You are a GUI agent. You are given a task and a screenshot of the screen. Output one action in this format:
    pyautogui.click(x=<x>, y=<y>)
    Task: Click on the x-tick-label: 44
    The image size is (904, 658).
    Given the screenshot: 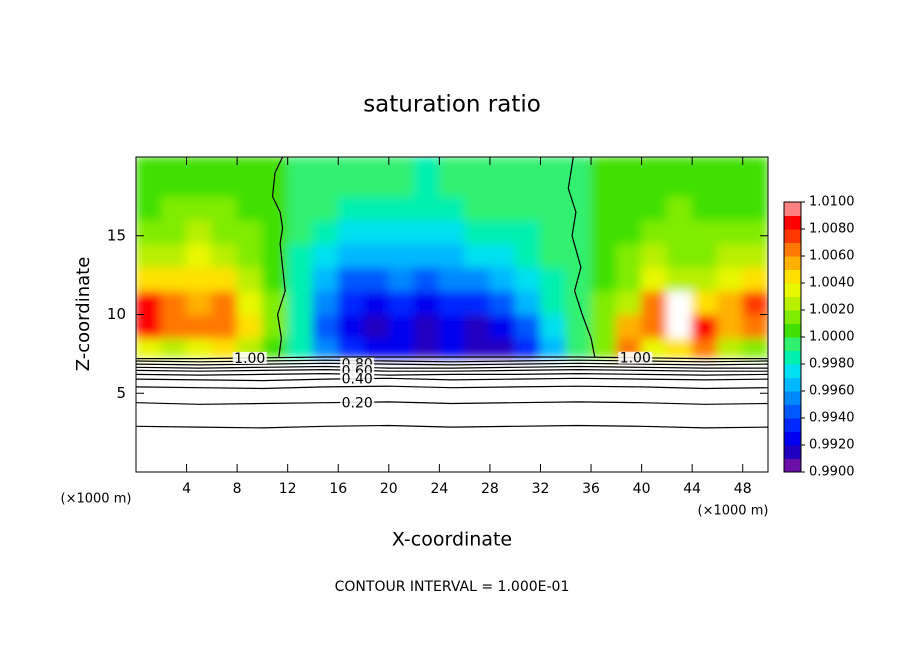 What is the action you would take?
    pyautogui.click(x=692, y=489)
    